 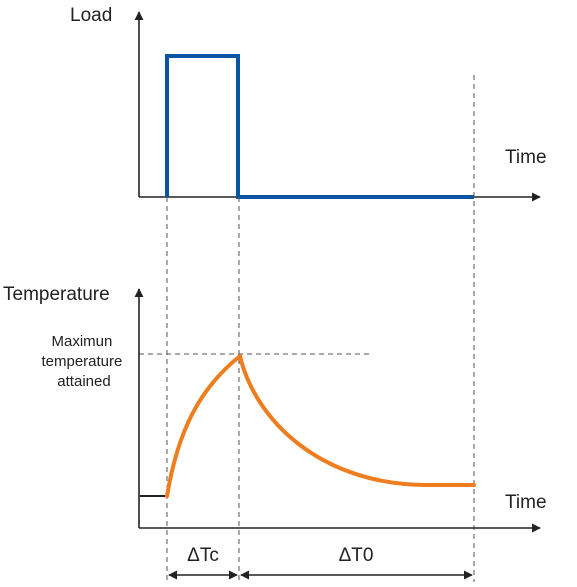 What do you see at coordinates (356, 555) in the screenshot?
I see `cooling-interval-label: ΔT0` at bounding box center [356, 555].